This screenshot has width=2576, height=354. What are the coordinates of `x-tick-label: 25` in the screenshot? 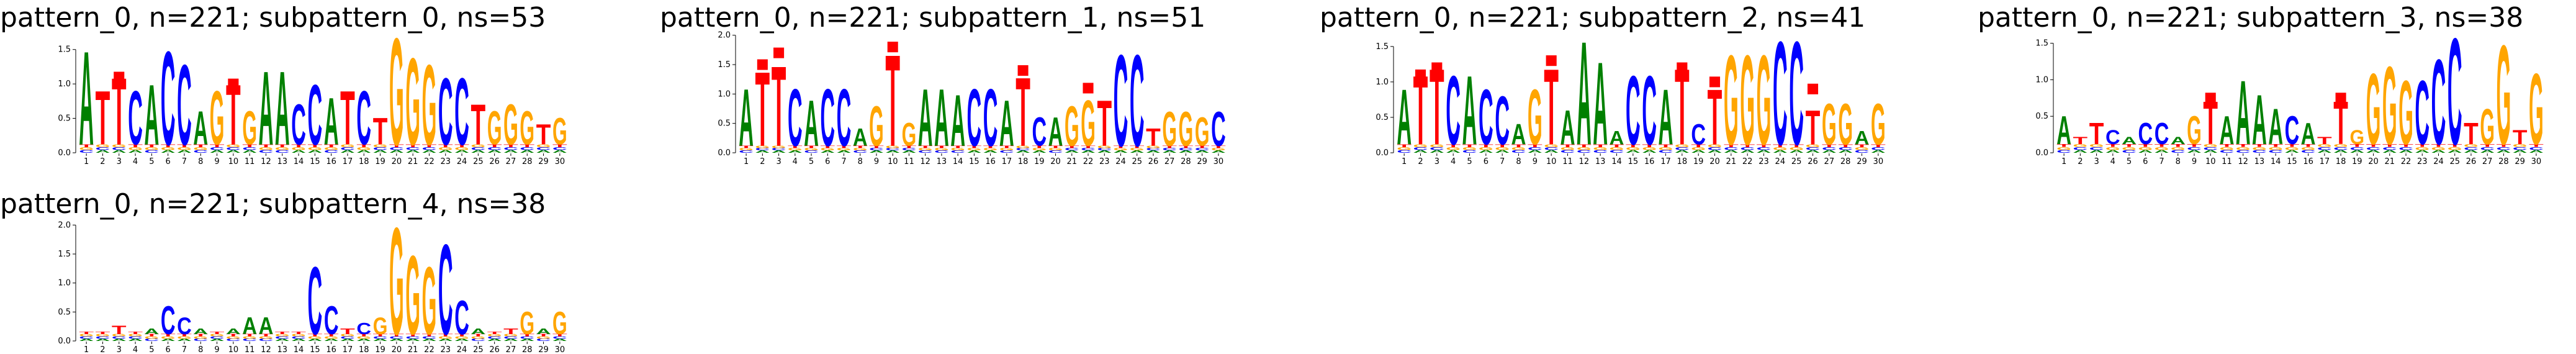 It's located at (2454, 161).